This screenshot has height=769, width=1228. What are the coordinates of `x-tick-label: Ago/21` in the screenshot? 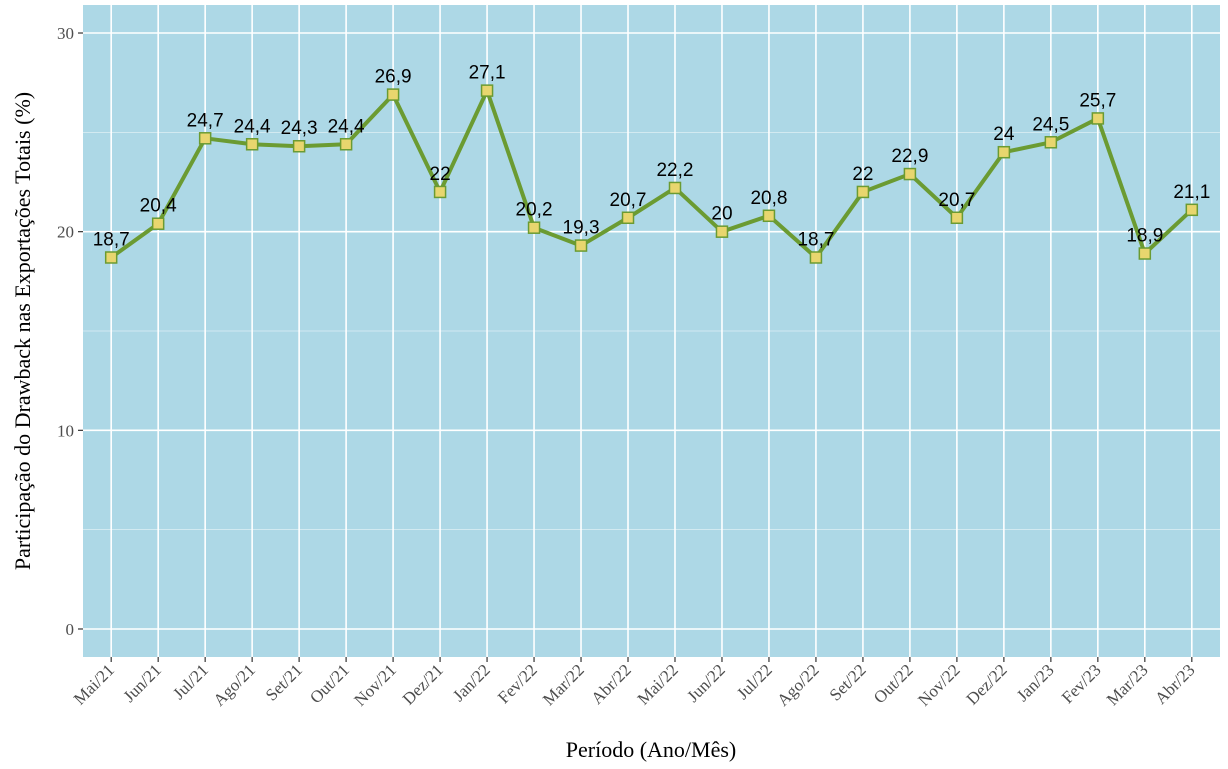 It's located at (233, 684).